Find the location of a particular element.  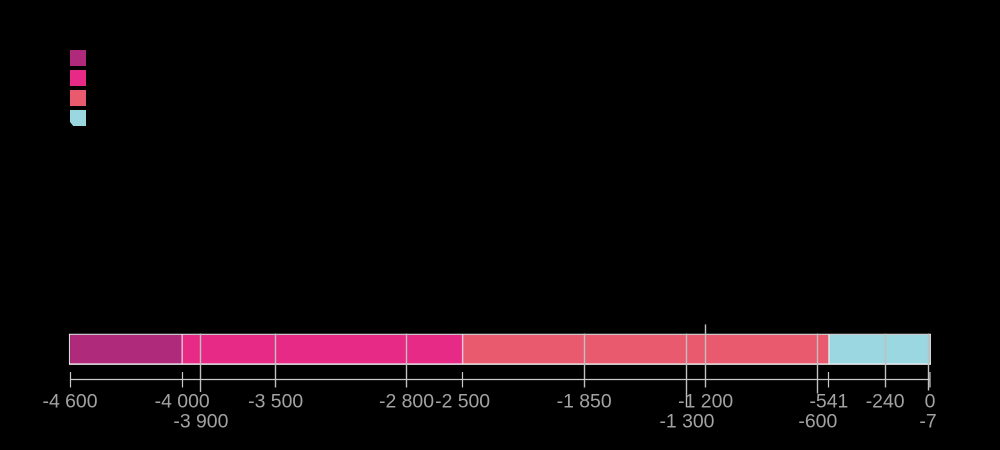

svg-text: -3 500 is located at coordinates (275, 402).